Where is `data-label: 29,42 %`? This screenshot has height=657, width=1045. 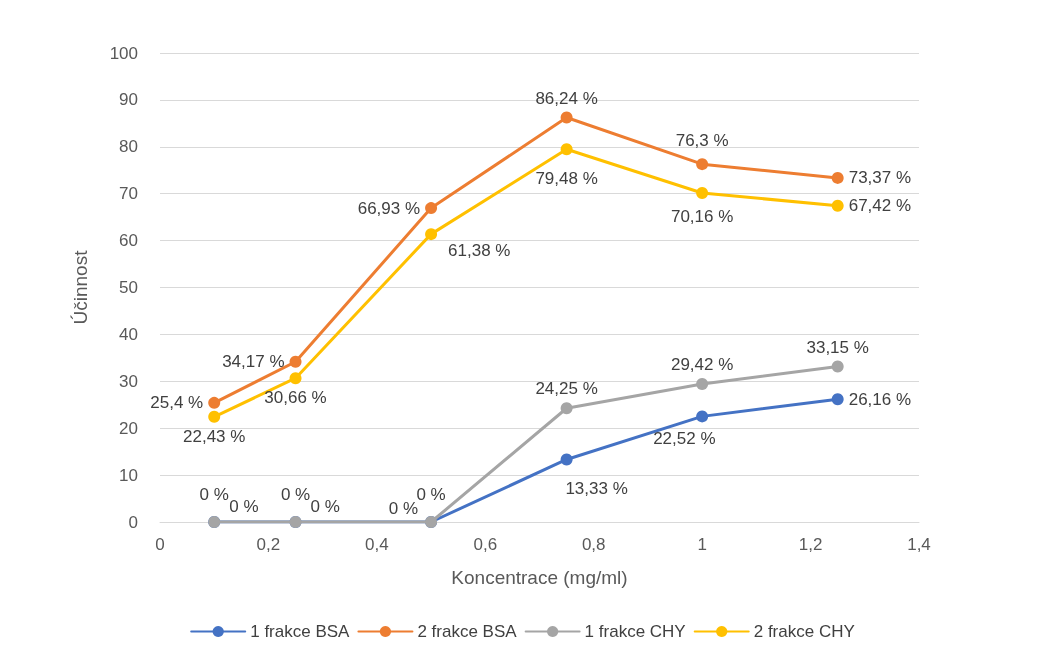
data-label: 29,42 % is located at coordinates (702, 365).